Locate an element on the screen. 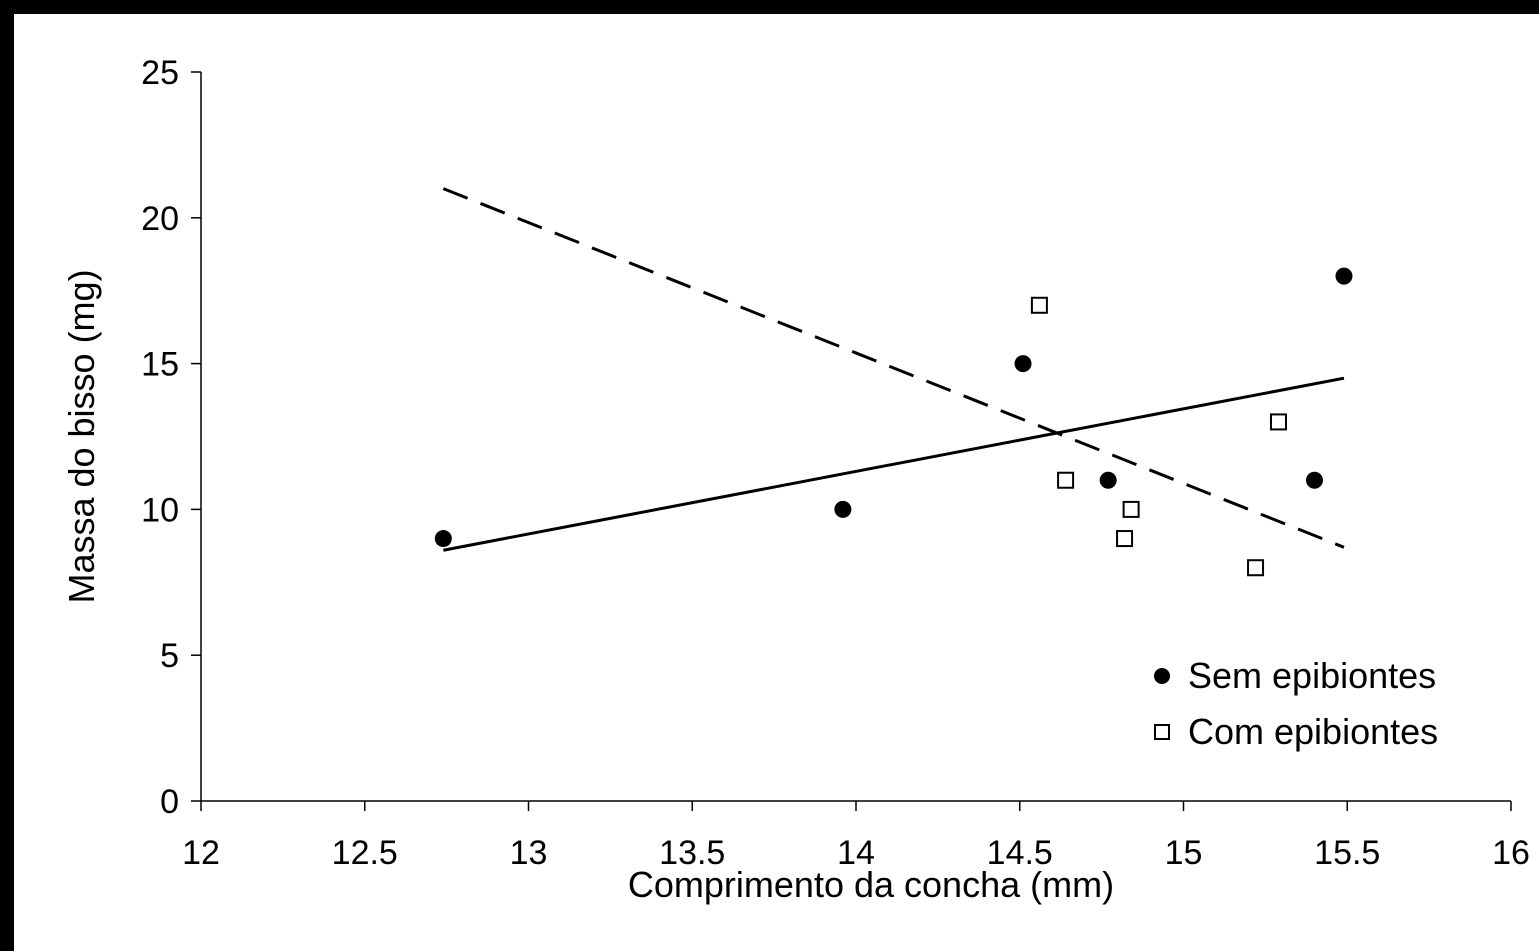 Image resolution: width=1539 pixels, height=951 pixels. legend-label-sem-epibiontes: Sem epibiontes is located at coordinates (1312, 675).